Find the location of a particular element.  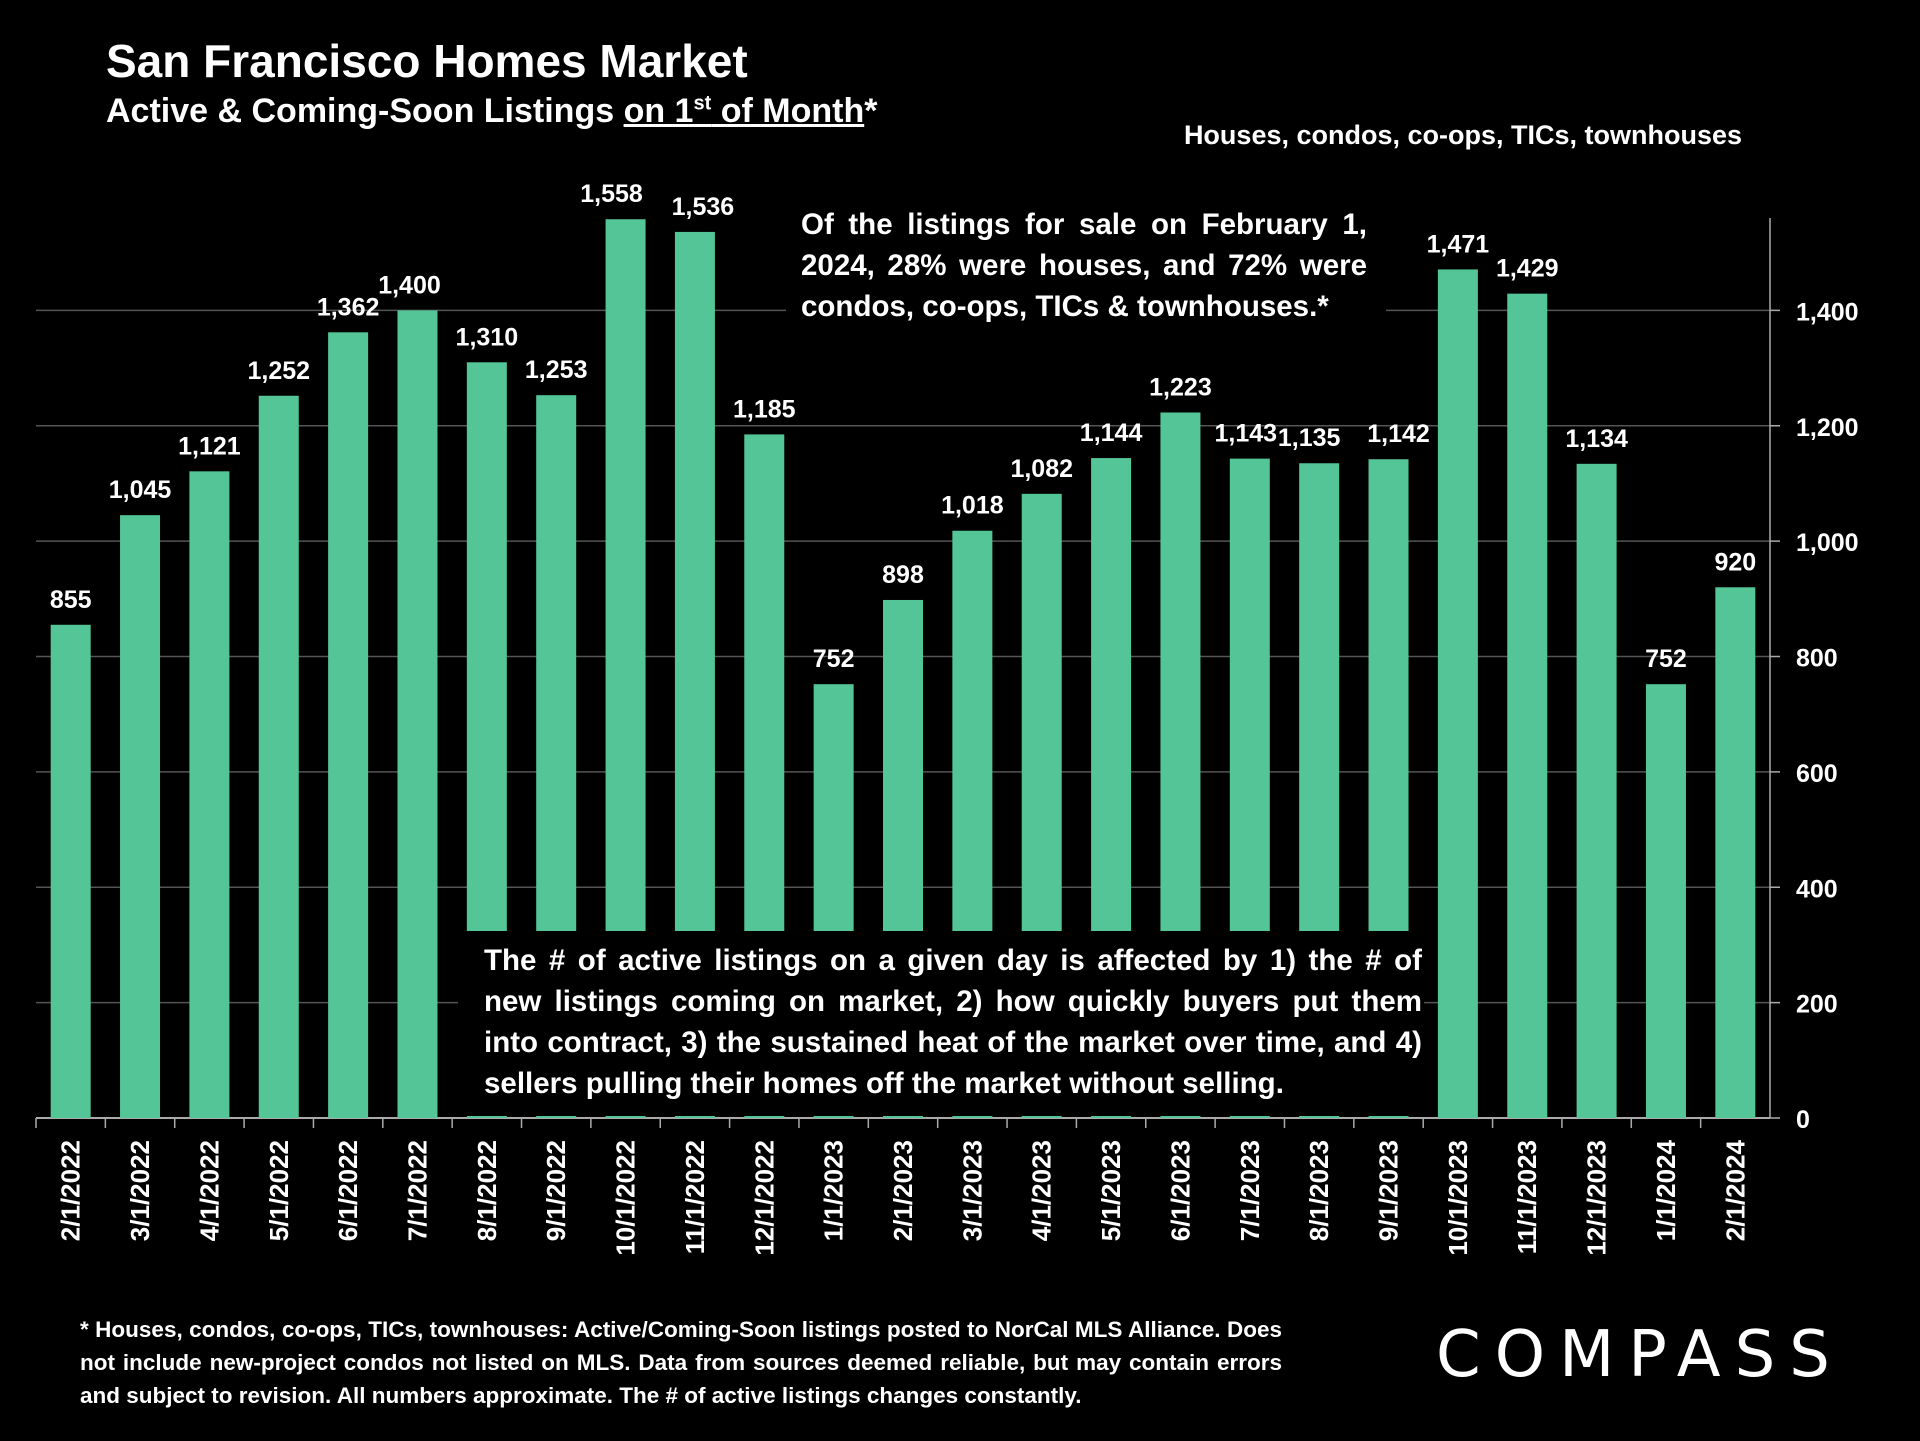

x-tick-label: 1/1/2023 is located at coordinates (834, 1190).